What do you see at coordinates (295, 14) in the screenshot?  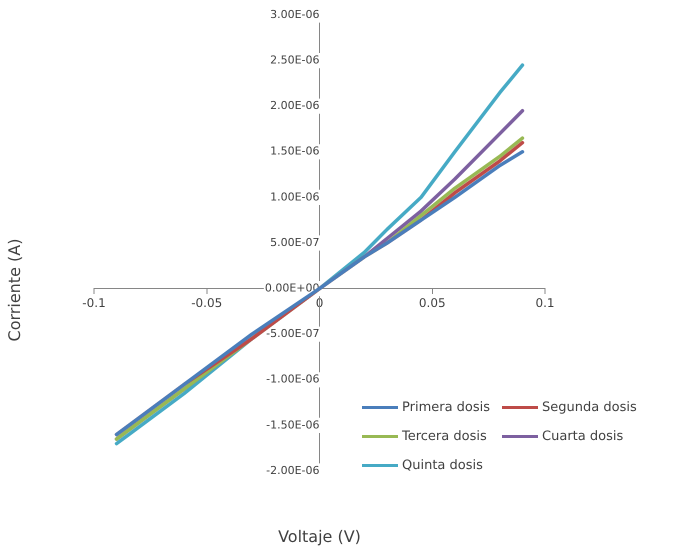 I see `y-tick-label: 3.00E-06` at bounding box center [295, 14].